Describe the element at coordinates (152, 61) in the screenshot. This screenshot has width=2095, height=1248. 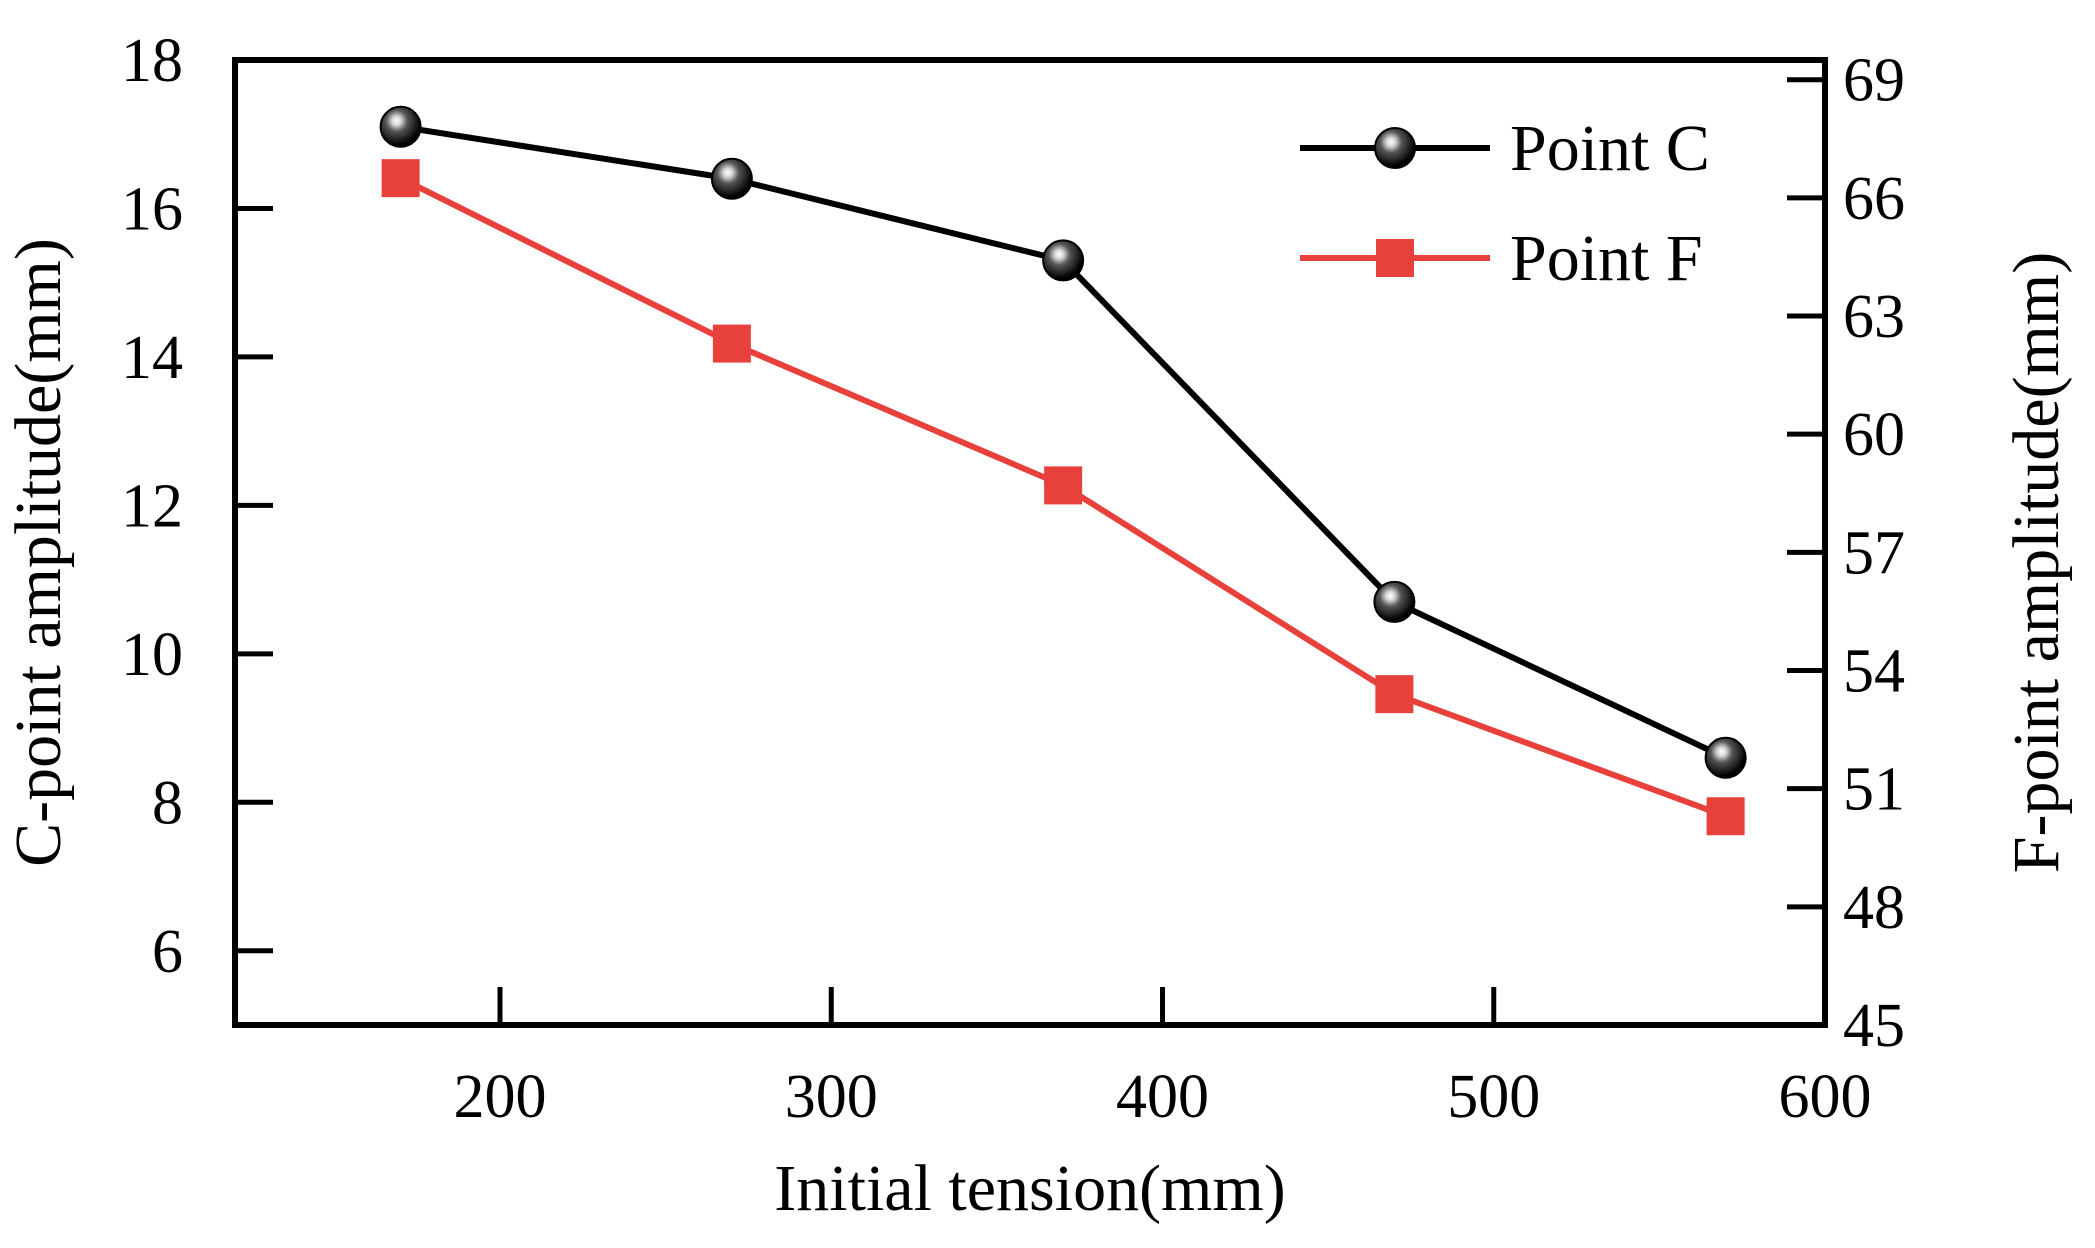
I see `y-tick-label-18: 18` at that location.